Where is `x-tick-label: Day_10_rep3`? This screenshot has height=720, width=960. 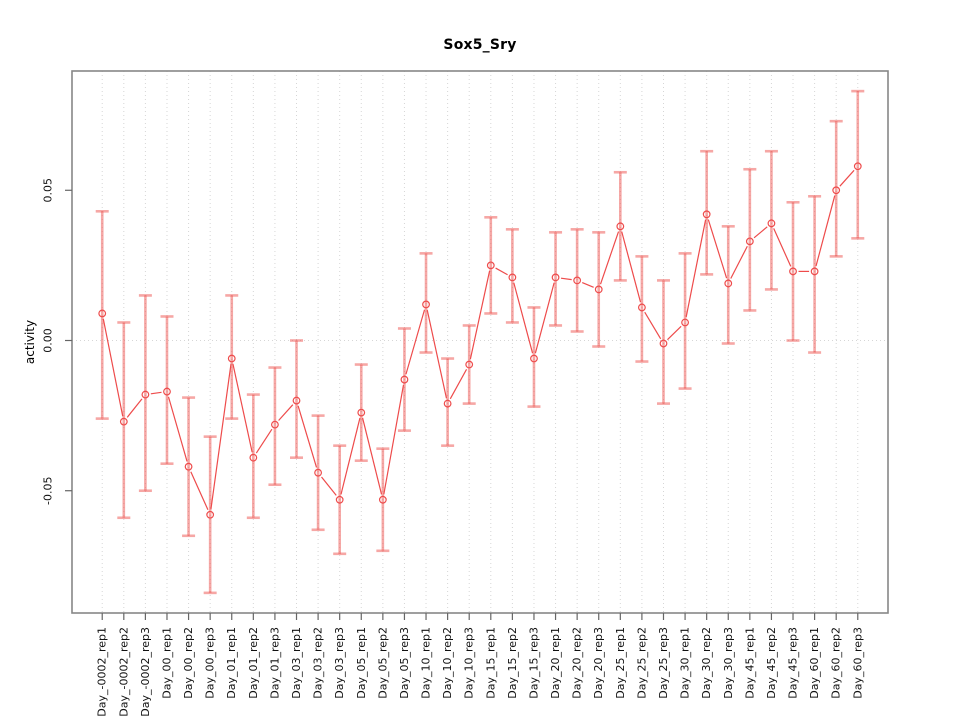 x-tick-label: Day_10_rep3 is located at coordinates (469, 663).